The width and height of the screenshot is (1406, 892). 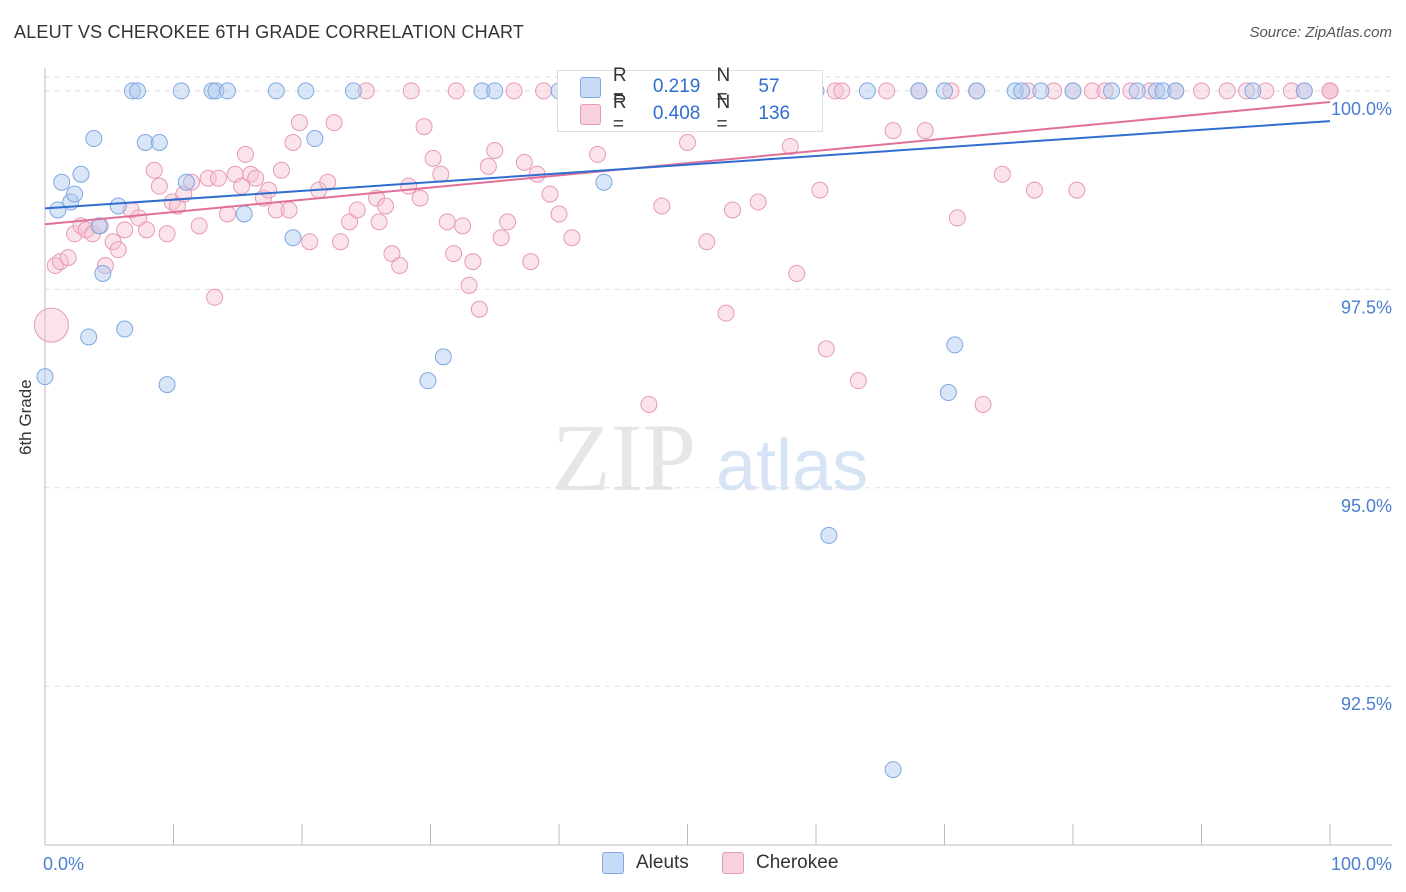 I want to click on x-tick-label: 0.0%, so click(x=63, y=864).